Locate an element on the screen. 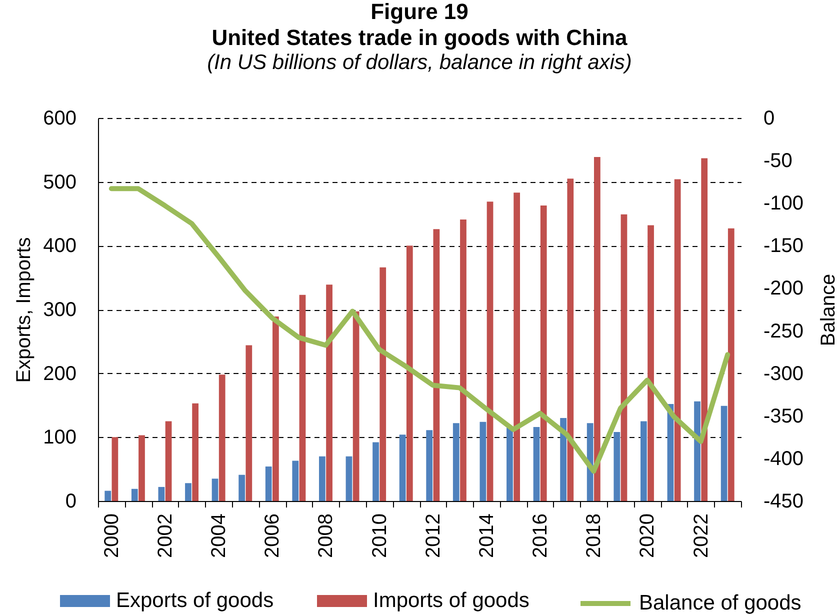 The height and width of the screenshot is (615, 839). y2-tick-label: -400 is located at coordinates (784, 459).